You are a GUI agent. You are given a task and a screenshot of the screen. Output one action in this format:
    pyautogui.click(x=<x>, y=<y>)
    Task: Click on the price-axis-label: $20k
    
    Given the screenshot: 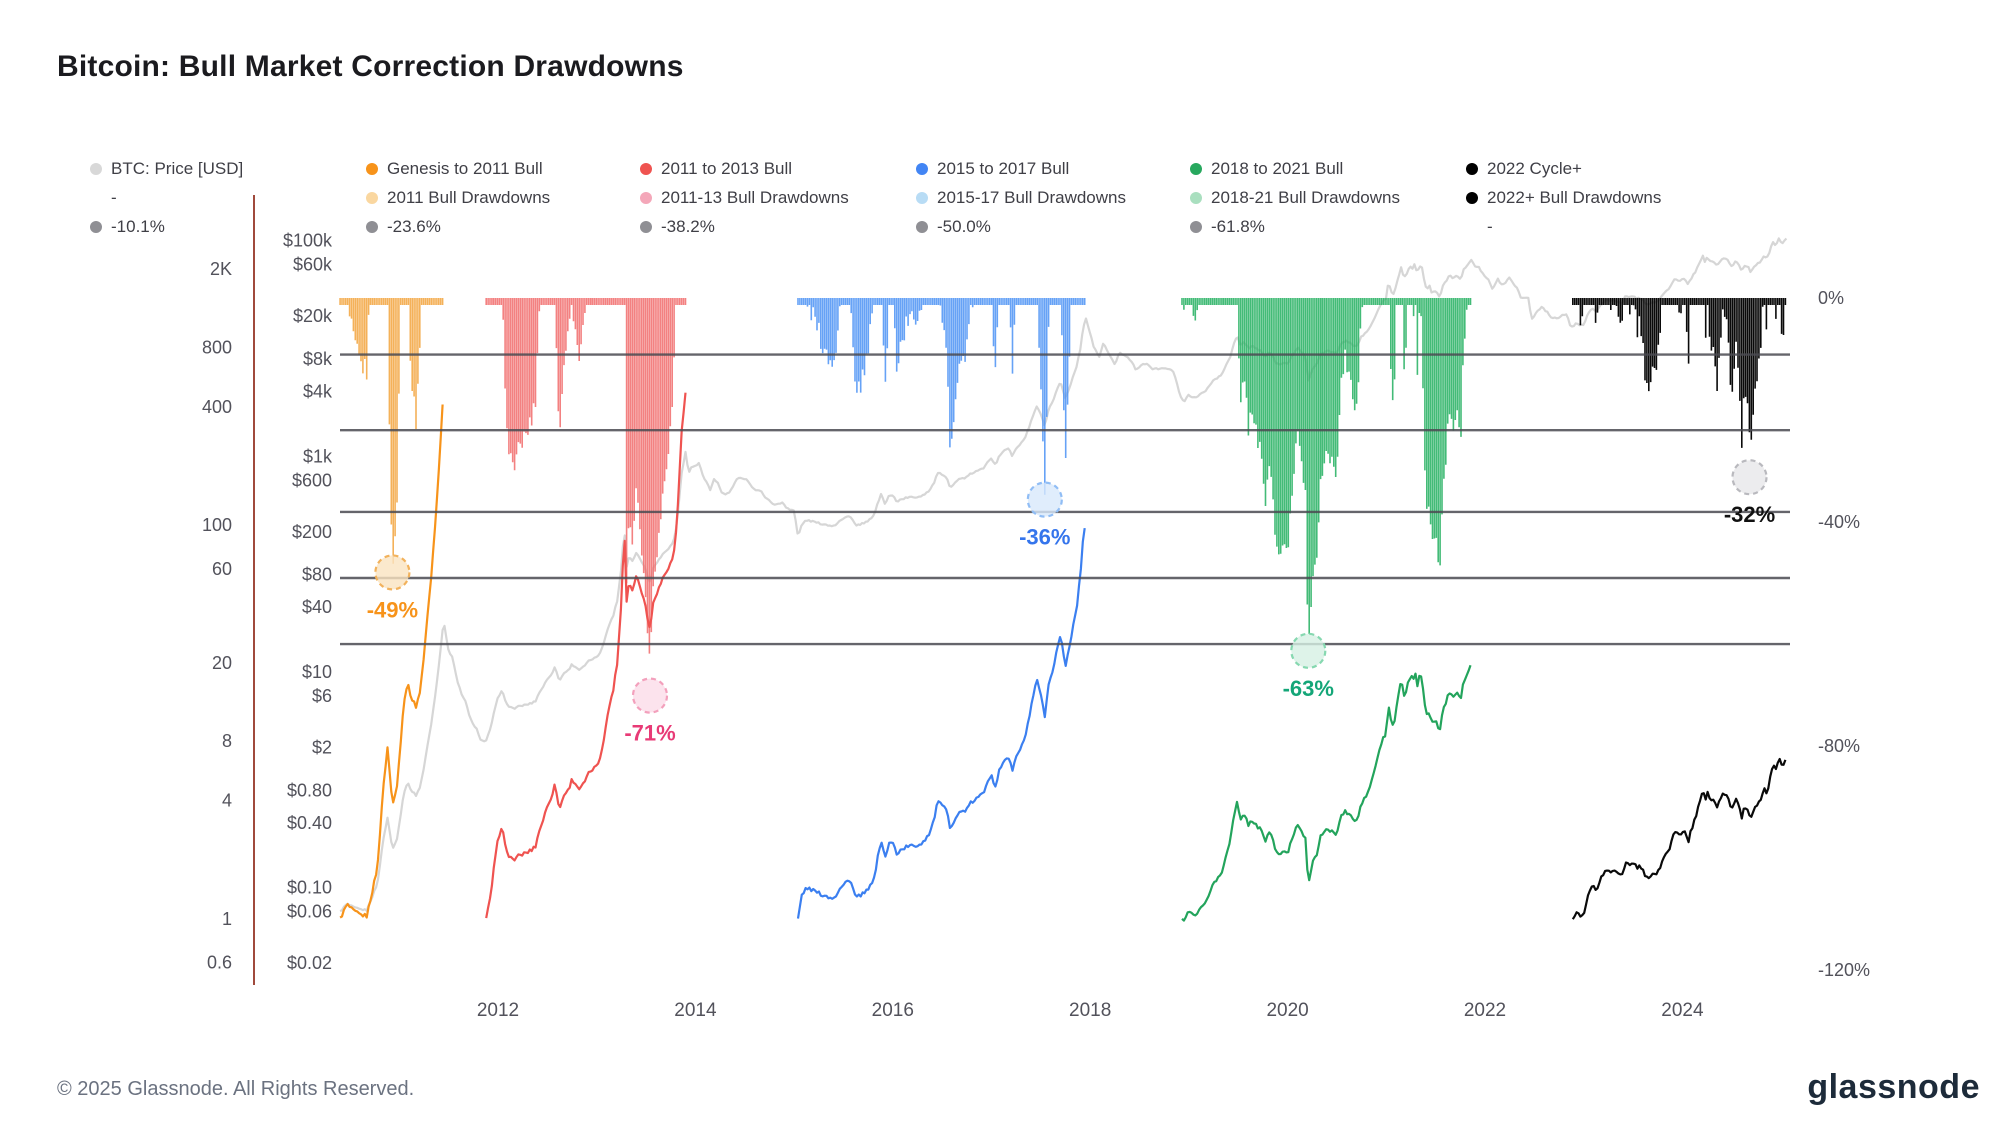 What is the action you would take?
    pyautogui.click(x=313, y=316)
    